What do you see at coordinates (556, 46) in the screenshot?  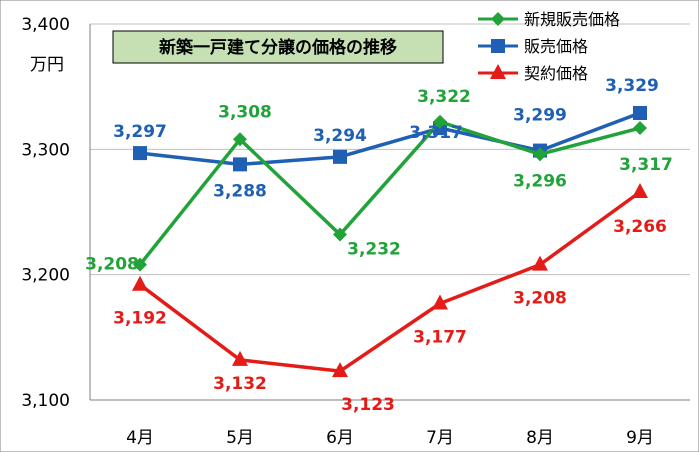 I see `legend-label: 販売価格` at bounding box center [556, 46].